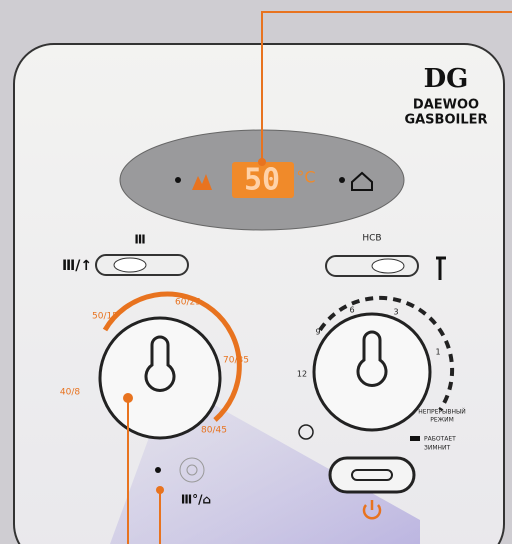 The image size is (512, 544). Describe the element at coordinates (442, 412) in the screenshot. I see `continuous-label: НЕПРЕРЫВНЫЙ` at that location.